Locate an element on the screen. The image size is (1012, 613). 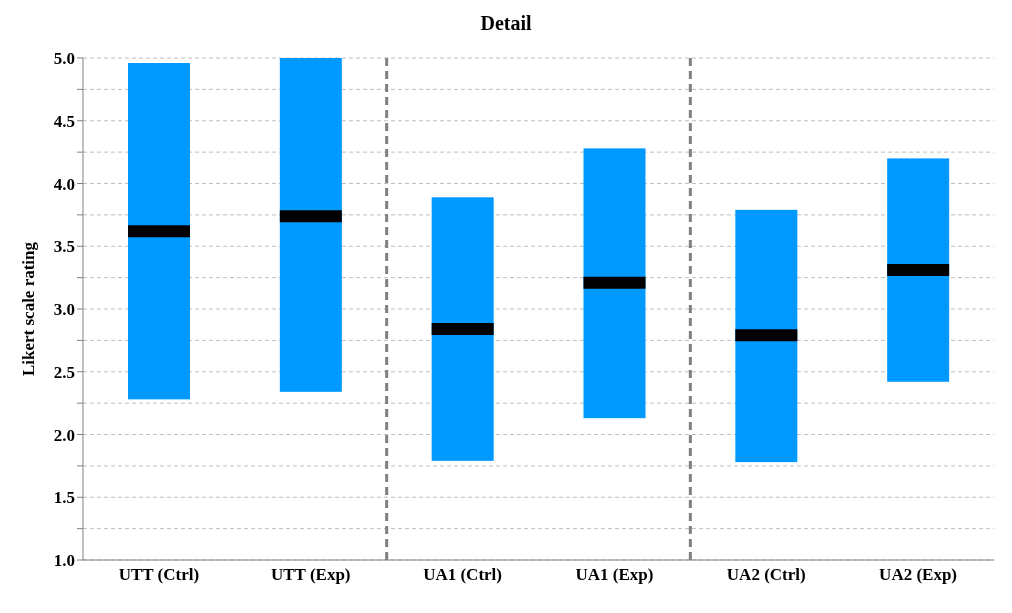
y-tick-label: 3.5 is located at coordinates (64, 247).